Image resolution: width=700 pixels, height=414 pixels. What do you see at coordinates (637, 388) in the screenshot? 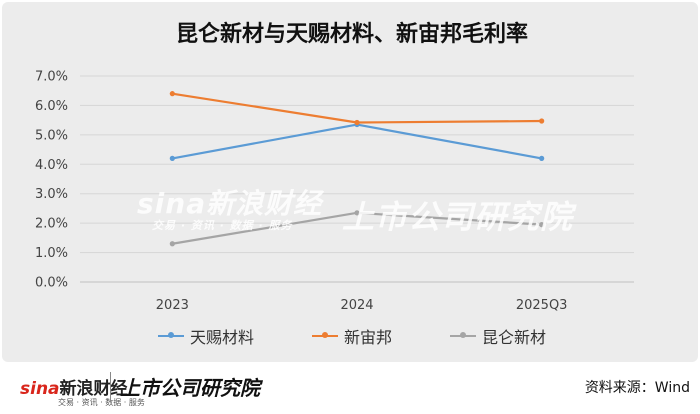
I see `data-source: 资料来源：Wind` at bounding box center [637, 388].